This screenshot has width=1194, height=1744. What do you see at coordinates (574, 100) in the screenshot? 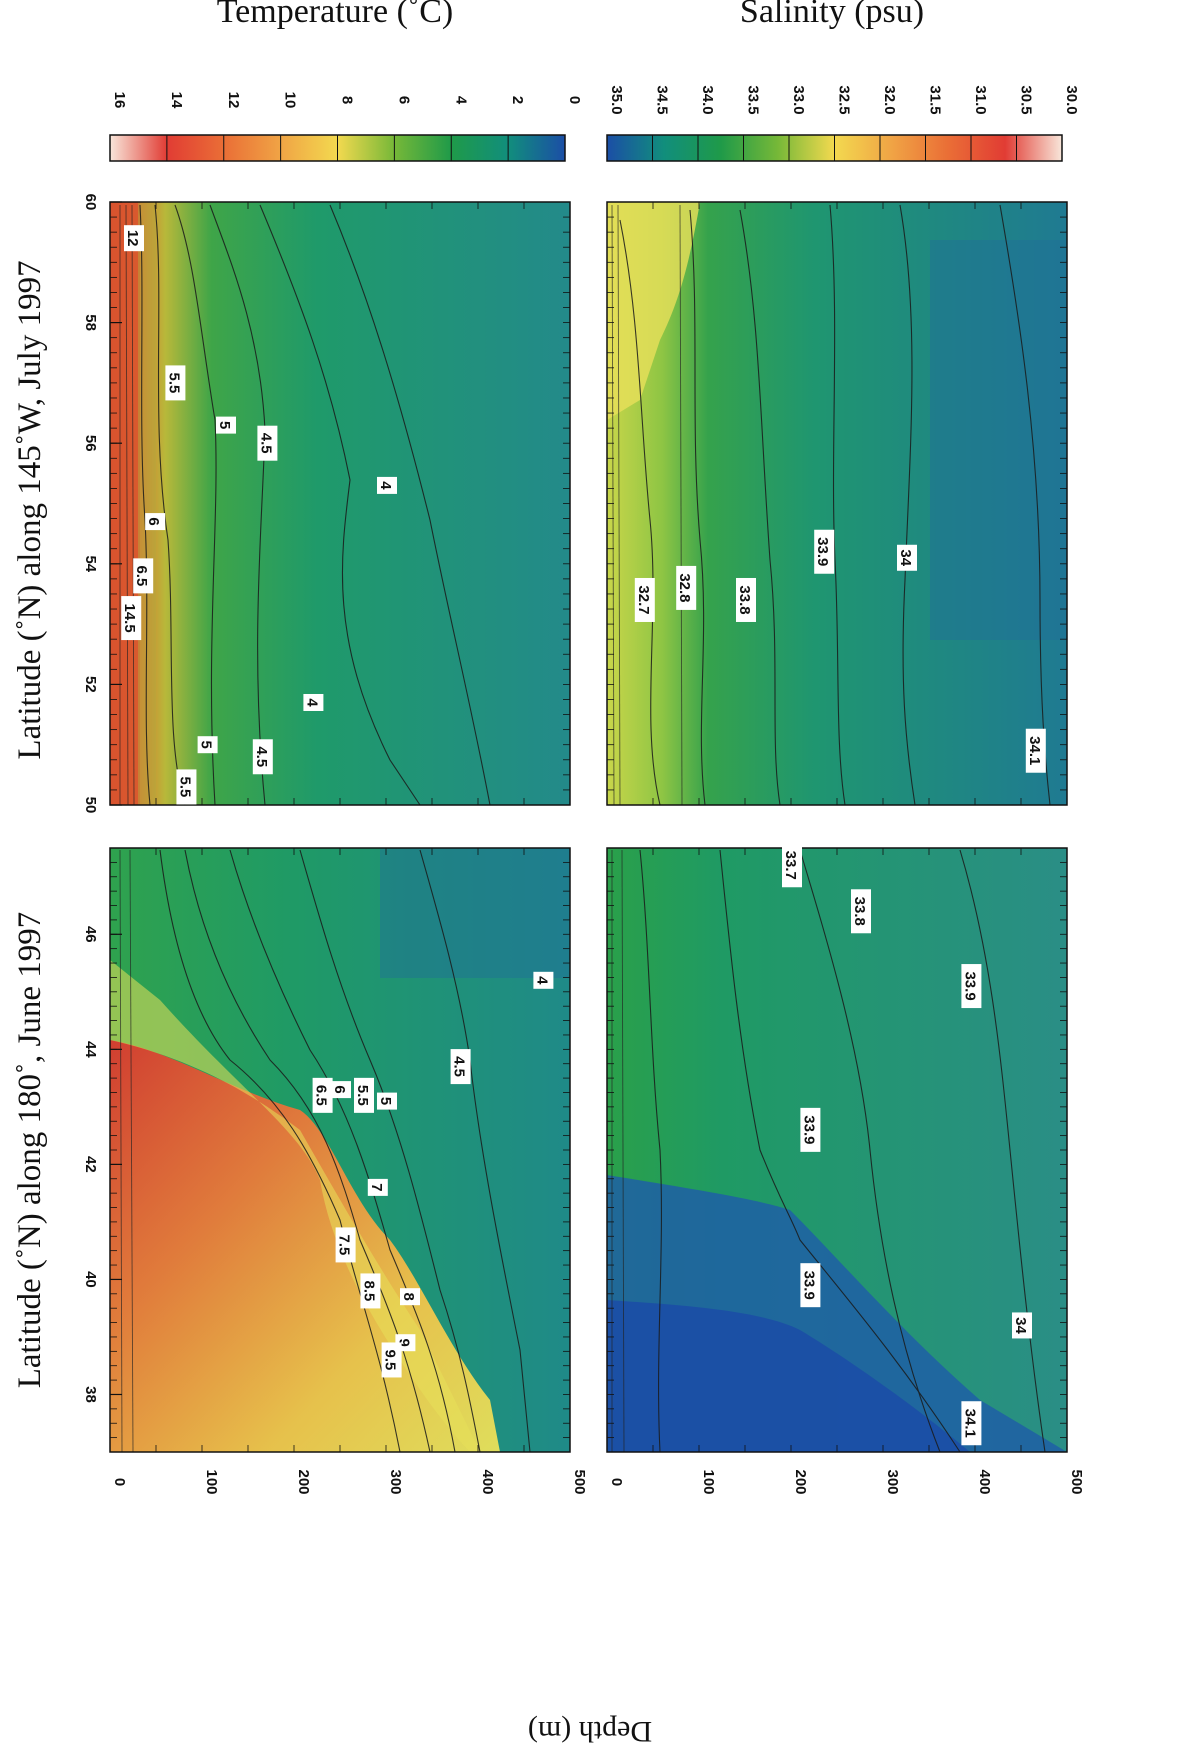
I see `colorbar-tick-label: 0` at bounding box center [574, 100].